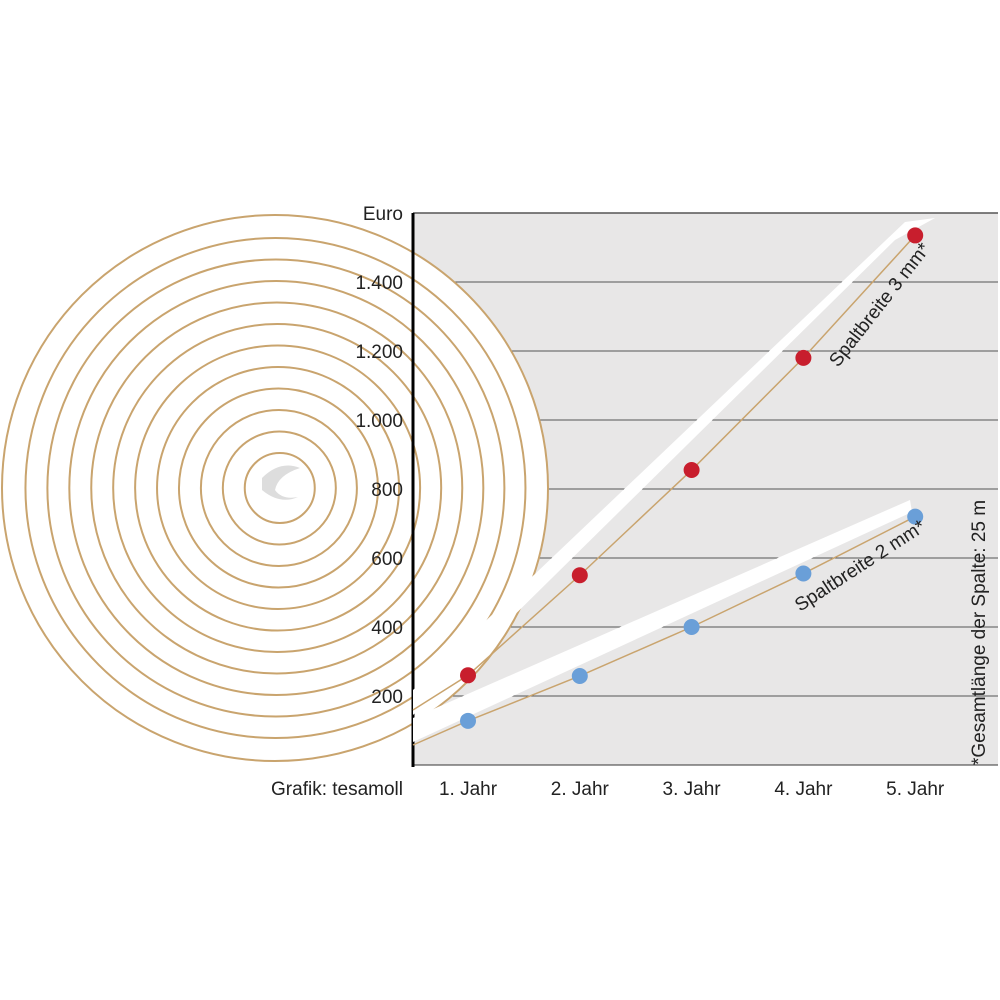  Describe the element at coordinates (915, 789) in the screenshot. I see `x-tick-label: 5. Jahr` at that location.